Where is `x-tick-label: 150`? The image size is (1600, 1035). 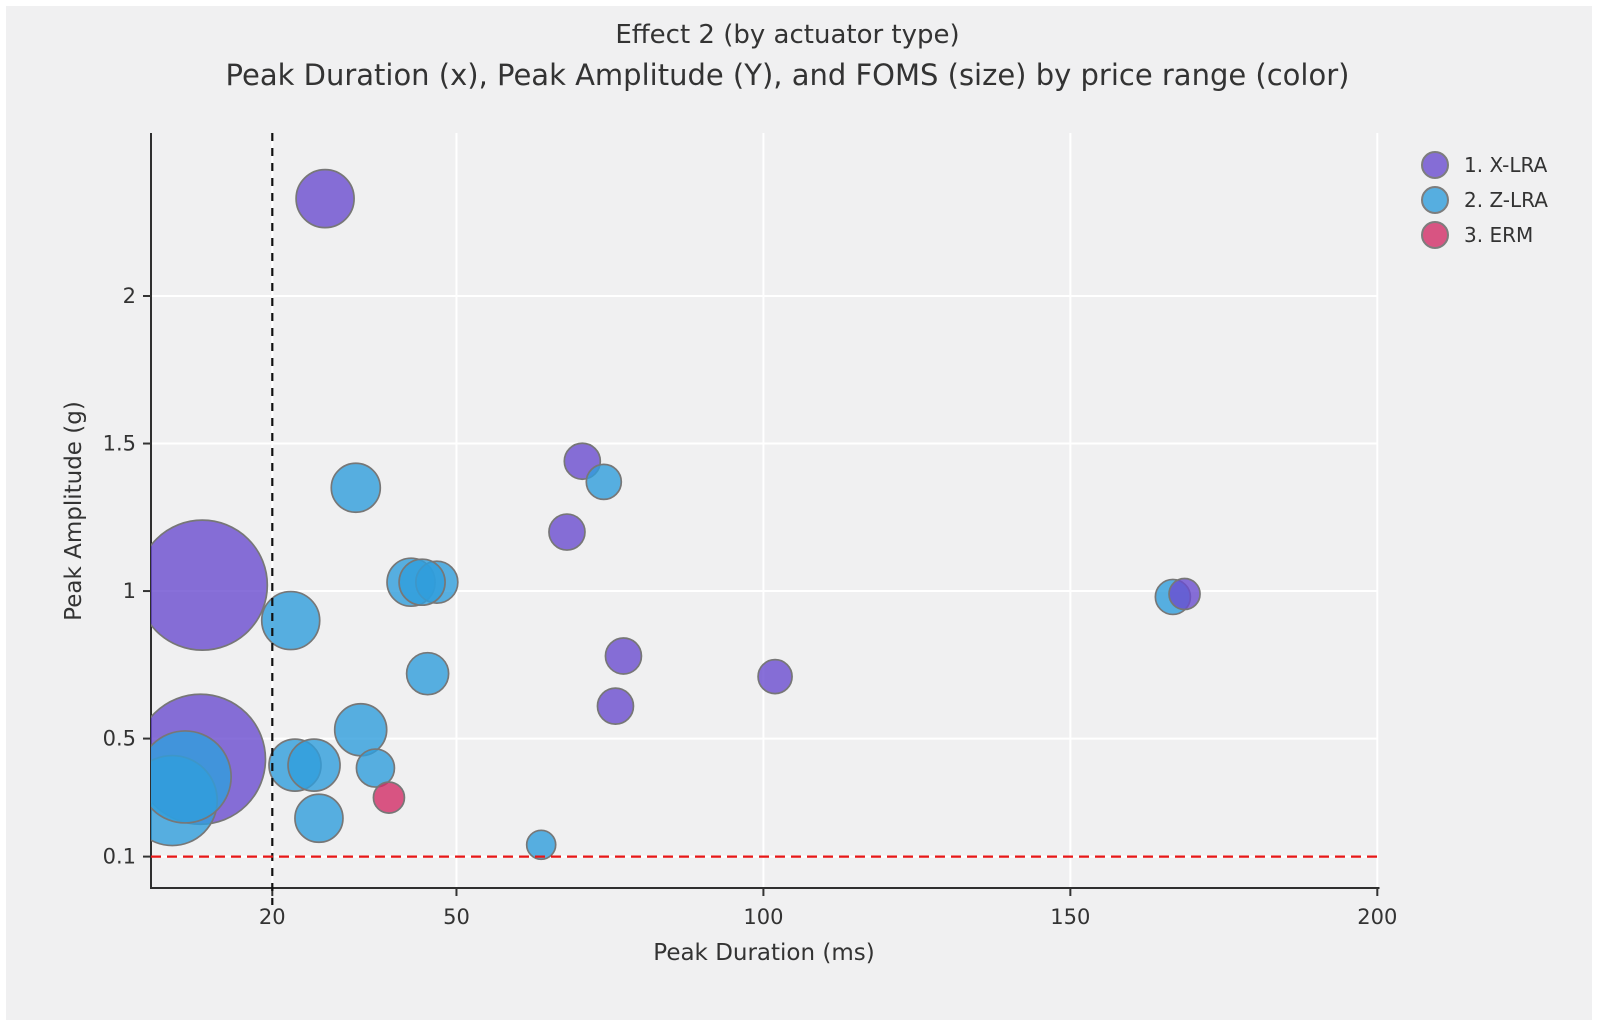 x-tick-label: 150 is located at coordinates (1070, 917).